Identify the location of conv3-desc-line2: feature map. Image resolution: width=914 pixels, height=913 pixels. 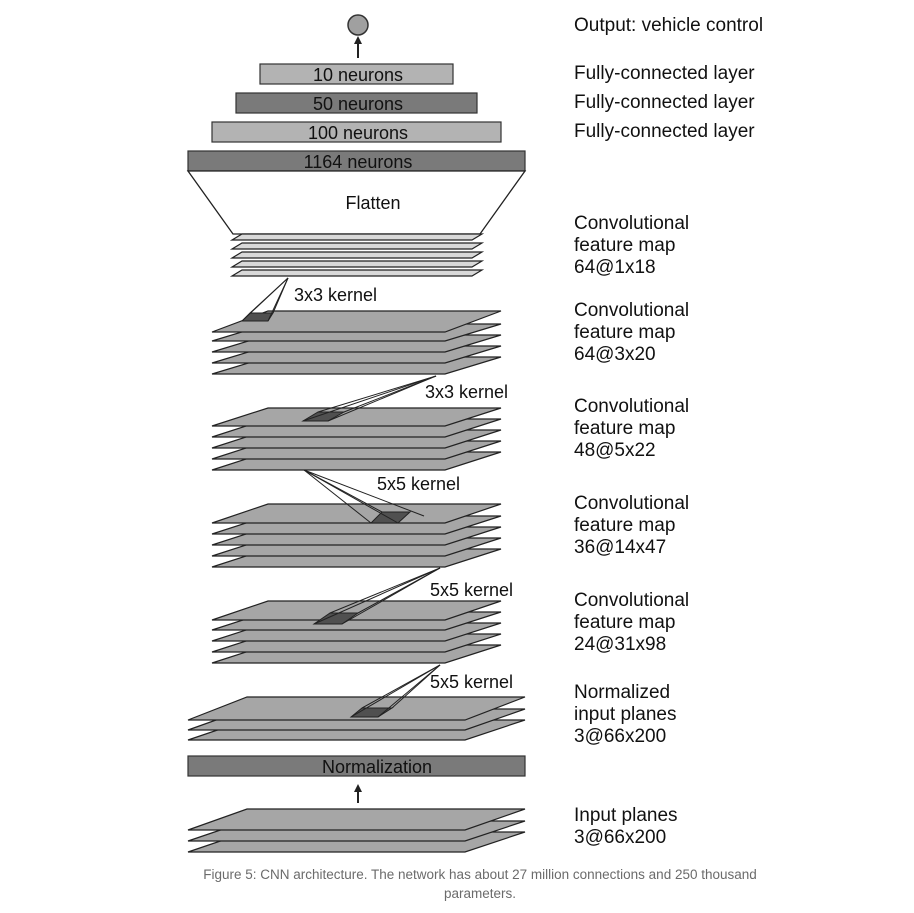
(624, 428).